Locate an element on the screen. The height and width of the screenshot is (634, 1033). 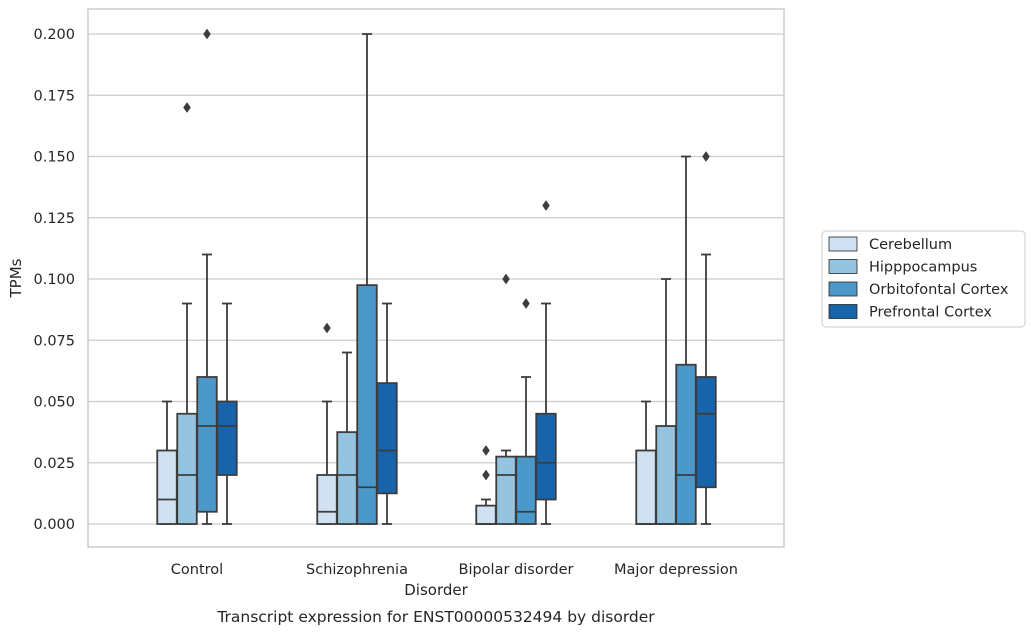
legend-label: Orbitofontal Cortex is located at coordinates (939, 290).